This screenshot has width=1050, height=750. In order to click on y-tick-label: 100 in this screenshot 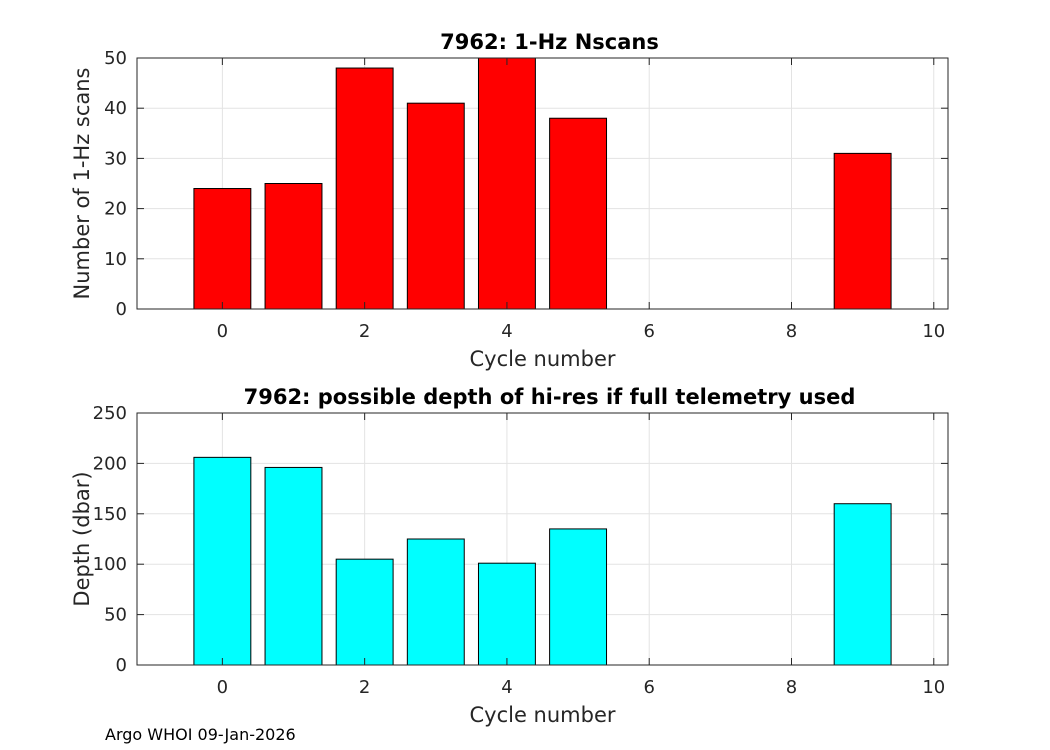, I will do `click(110, 564)`.